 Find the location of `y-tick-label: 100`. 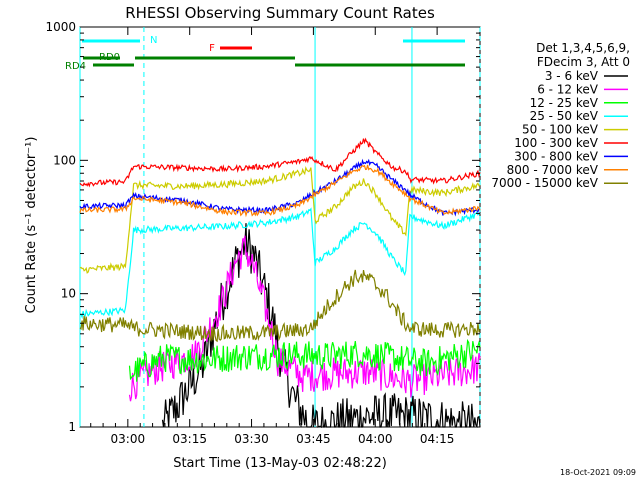

y-tick-label: 100 is located at coordinates (64, 160).